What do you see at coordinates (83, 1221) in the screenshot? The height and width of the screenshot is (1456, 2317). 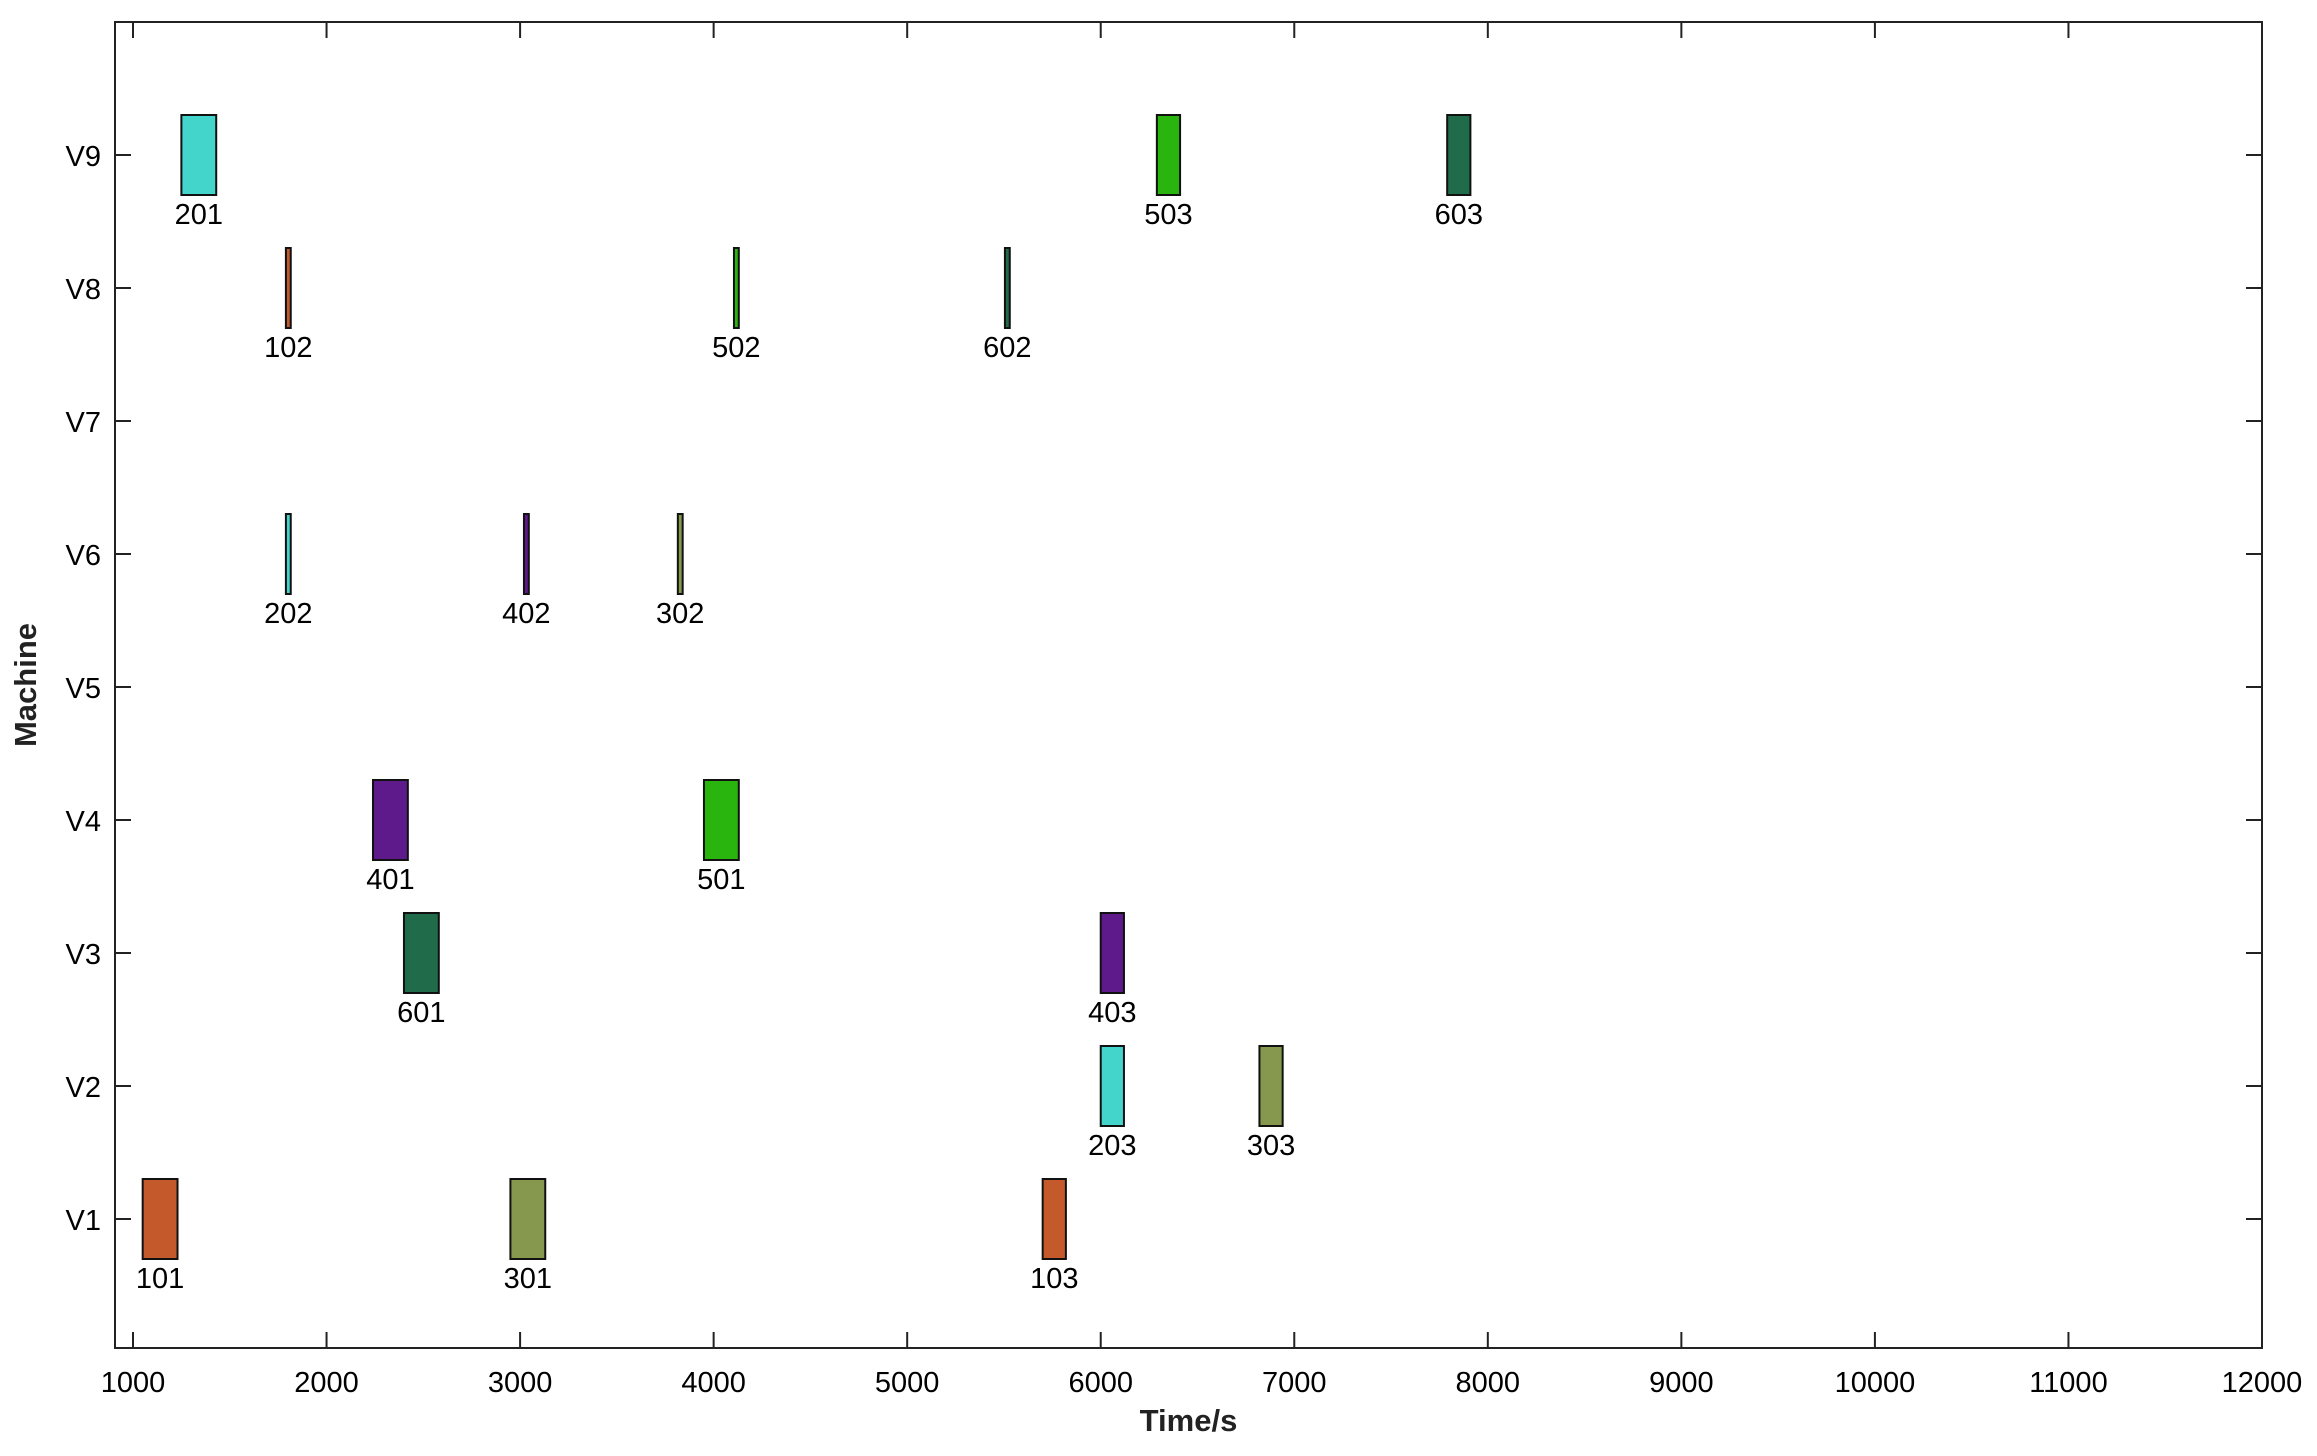 I see `y-tick-label-v1: V1` at bounding box center [83, 1221].